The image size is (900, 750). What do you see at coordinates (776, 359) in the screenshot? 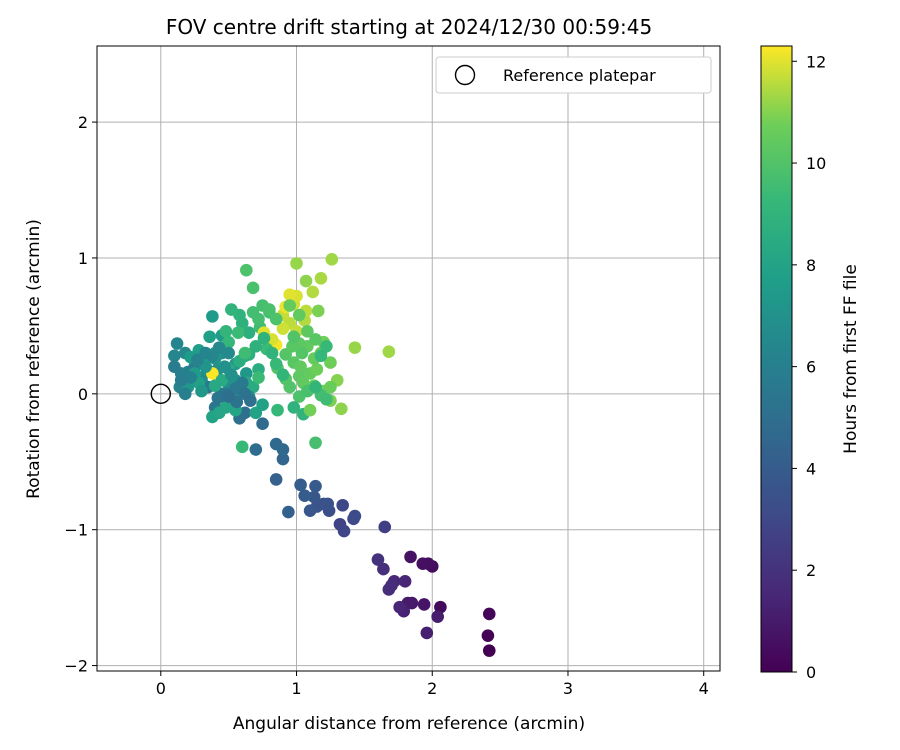
I see `colorbar-gradient` at bounding box center [776, 359].